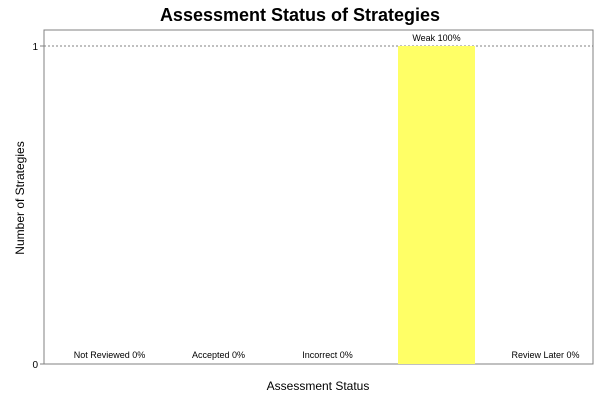 Image resolution: width=600 pixels, height=400 pixels. What do you see at coordinates (110, 355) in the screenshot?
I see `bar-data-label: Not Reviewed 0%` at bounding box center [110, 355].